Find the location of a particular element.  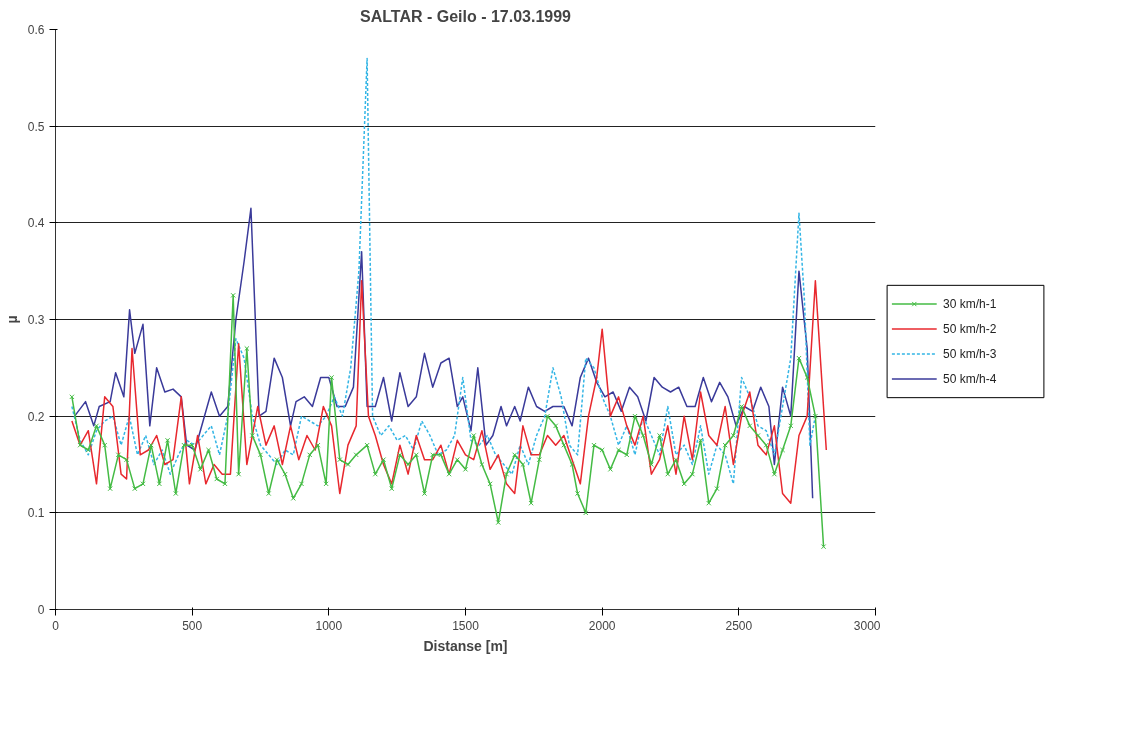

x-tick-label: 1000 is located at coordinates (329, 625).